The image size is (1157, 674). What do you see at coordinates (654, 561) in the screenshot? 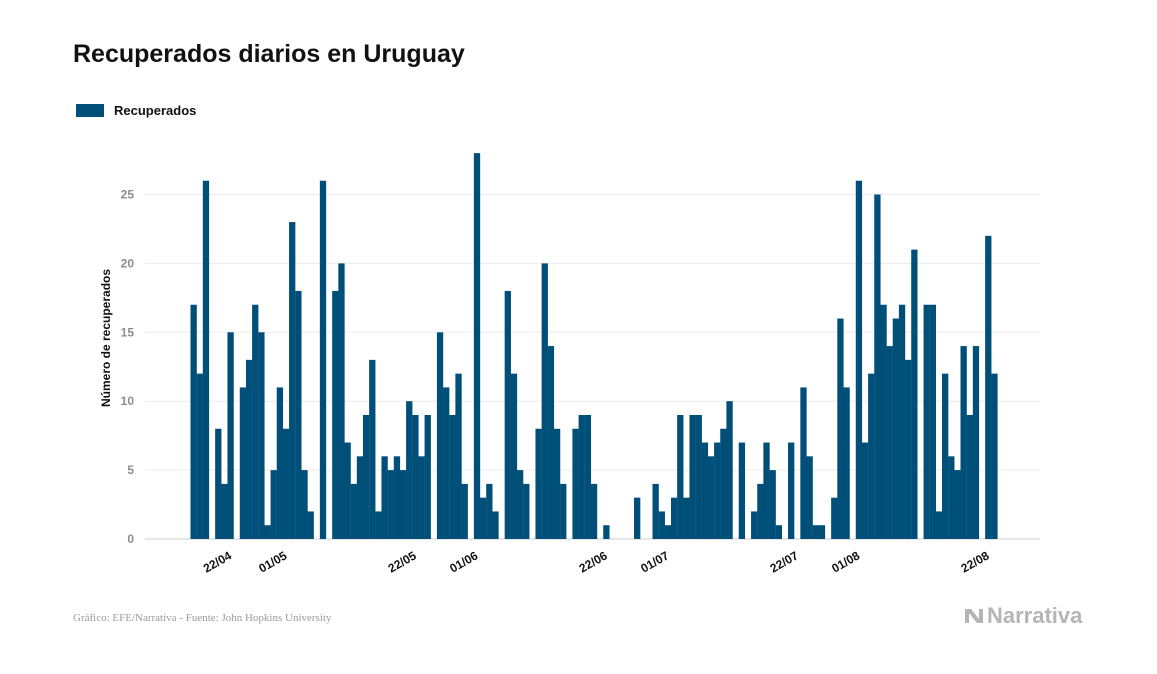
I see `x-tick-label: 01/07` at bounding box center [654, 561].